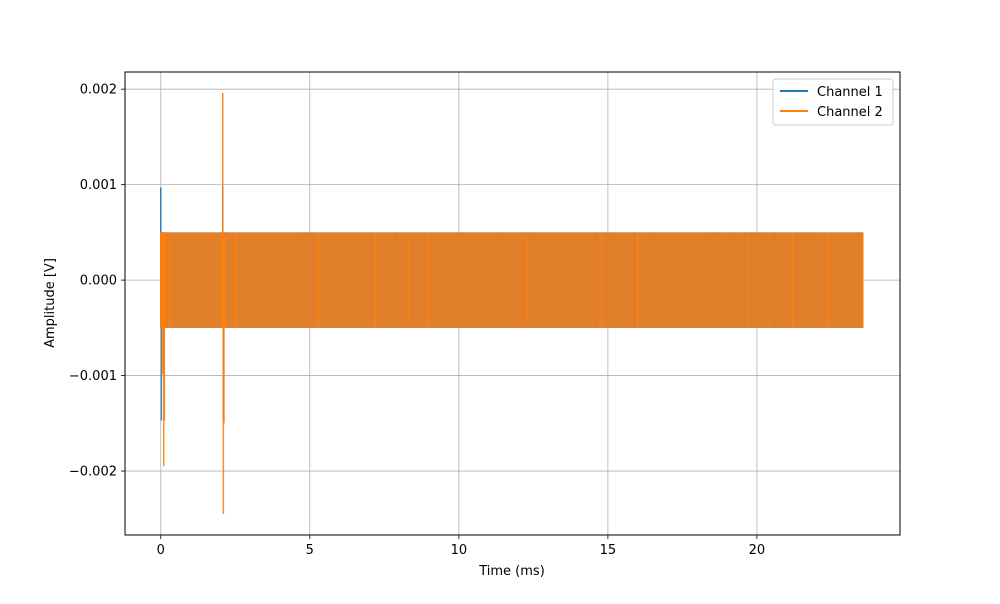 This screenshot has height=604, width=1000. What do you see at coordinates (850, 112) in the screenshot?
I see `legend-label-channel-2: Channel 2` at bounding box center [850, 112].